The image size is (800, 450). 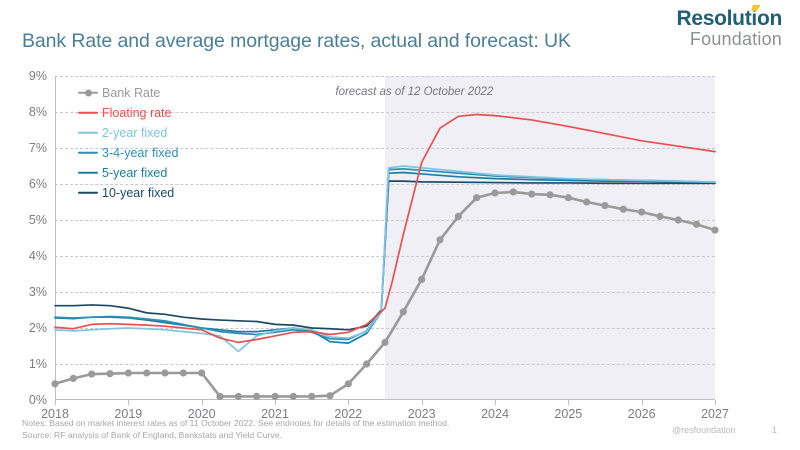 What do you see at coordinates (37, 112) in the screenshot?
I see `y-axis-tick-label: 8%` at bounding box center [37, 112].